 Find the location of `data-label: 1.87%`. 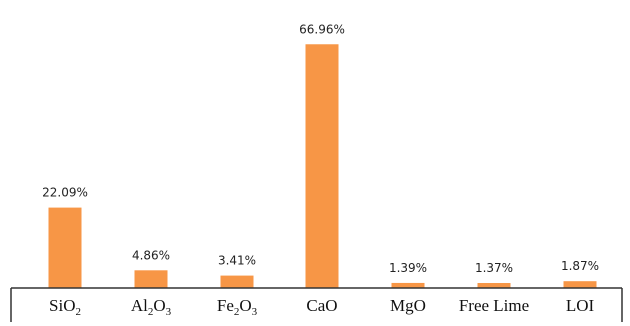

data-label: 1.87% is located at coordinates (580, 266).